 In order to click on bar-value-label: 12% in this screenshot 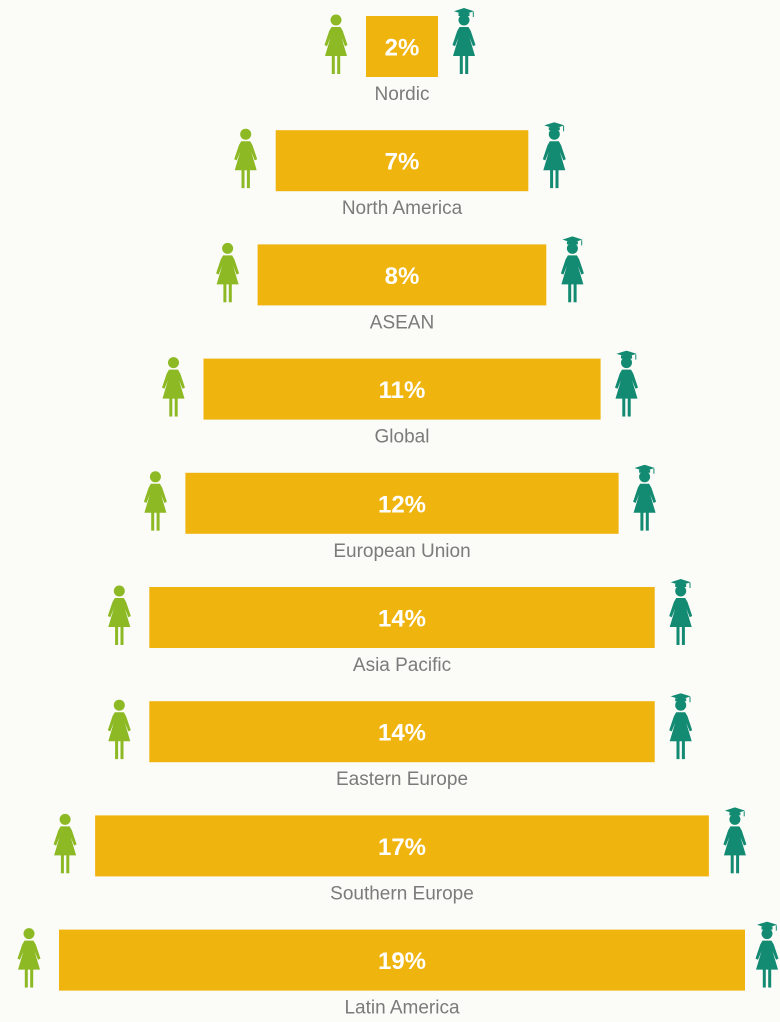, I will do `click(402, 504)`.